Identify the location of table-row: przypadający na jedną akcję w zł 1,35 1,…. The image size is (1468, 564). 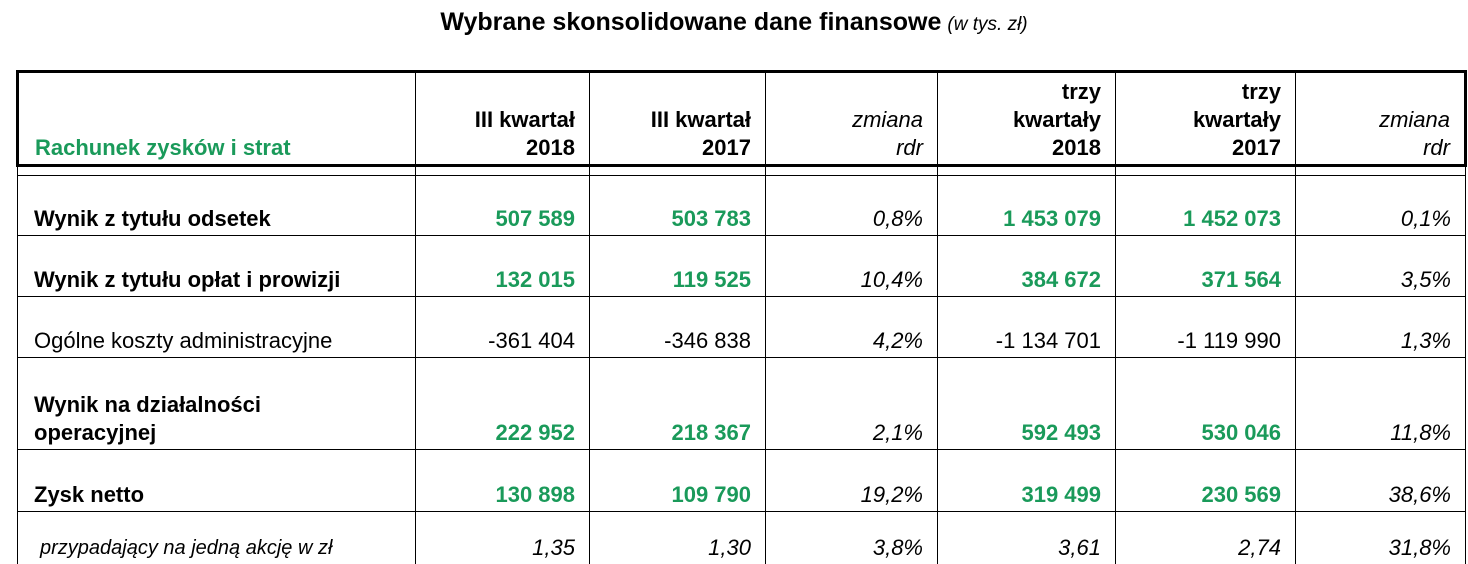
(741, 537).